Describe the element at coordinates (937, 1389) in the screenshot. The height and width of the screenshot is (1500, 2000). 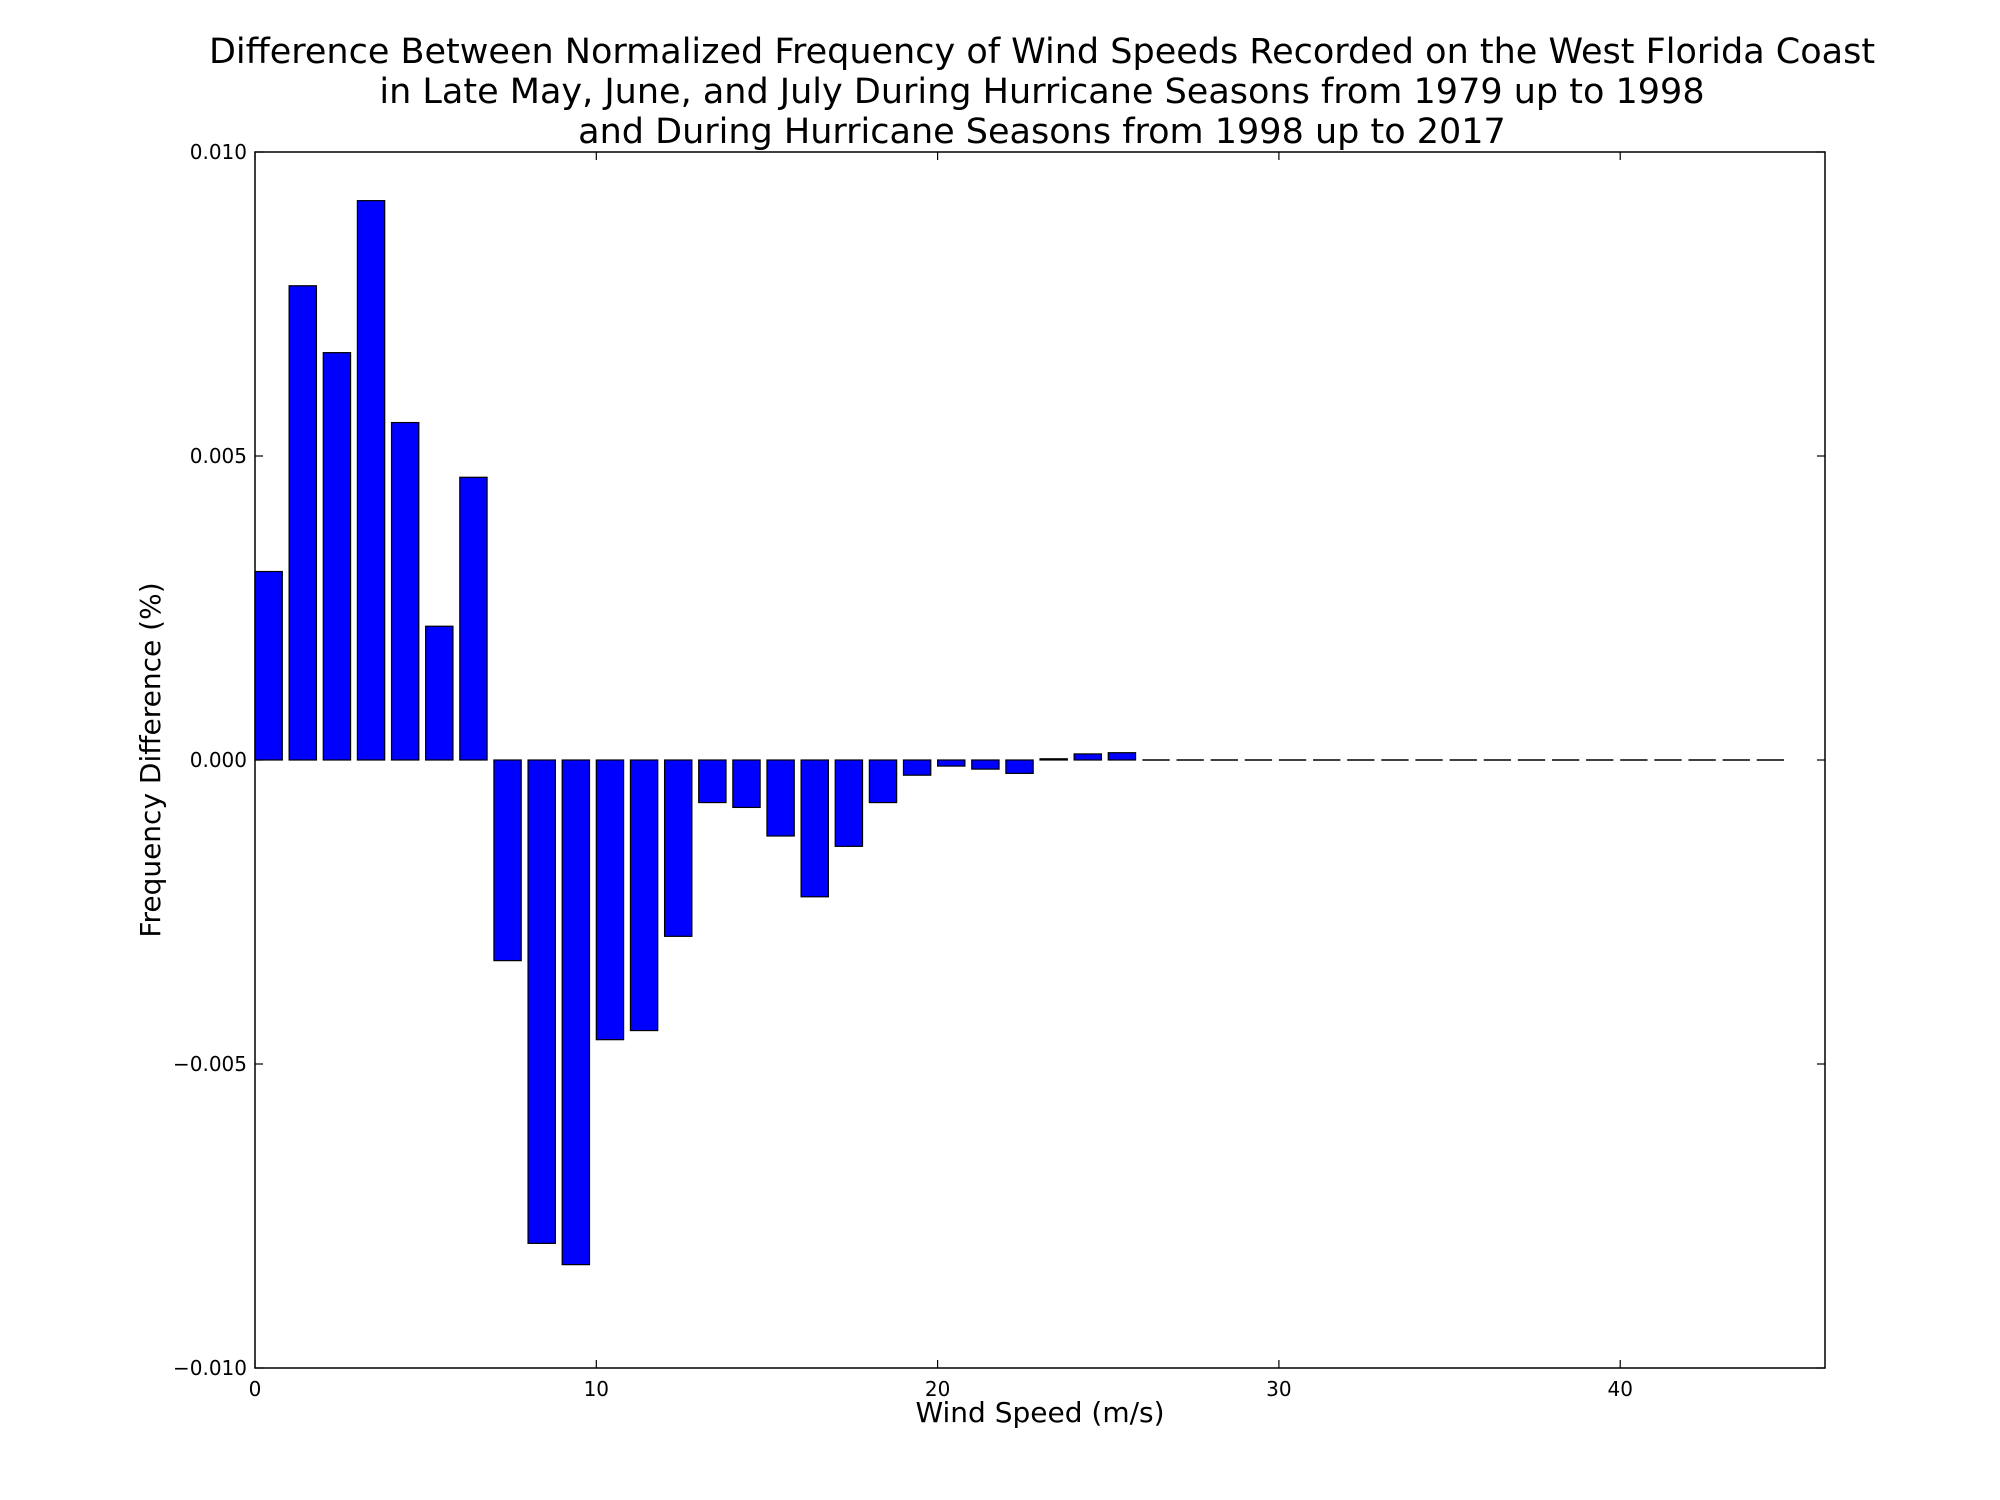
I see `x-tick-label-20: 20` at that location.